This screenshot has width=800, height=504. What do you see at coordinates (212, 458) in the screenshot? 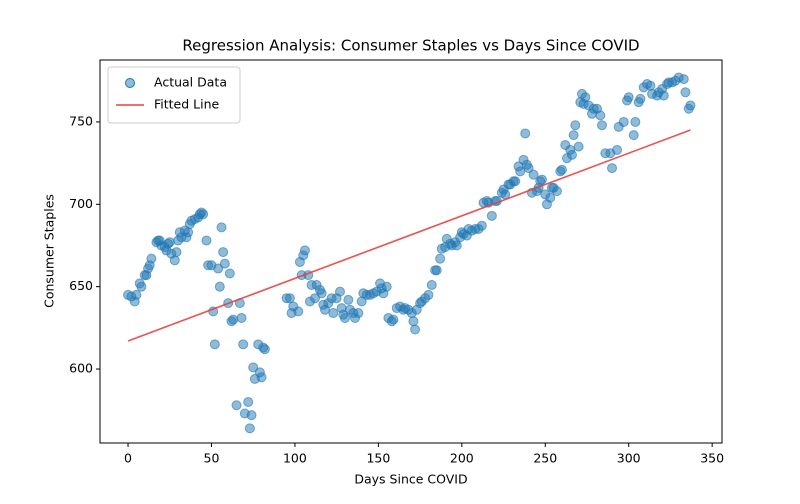
I see `x-tick-label: 50` at bounding box center [212, 458].